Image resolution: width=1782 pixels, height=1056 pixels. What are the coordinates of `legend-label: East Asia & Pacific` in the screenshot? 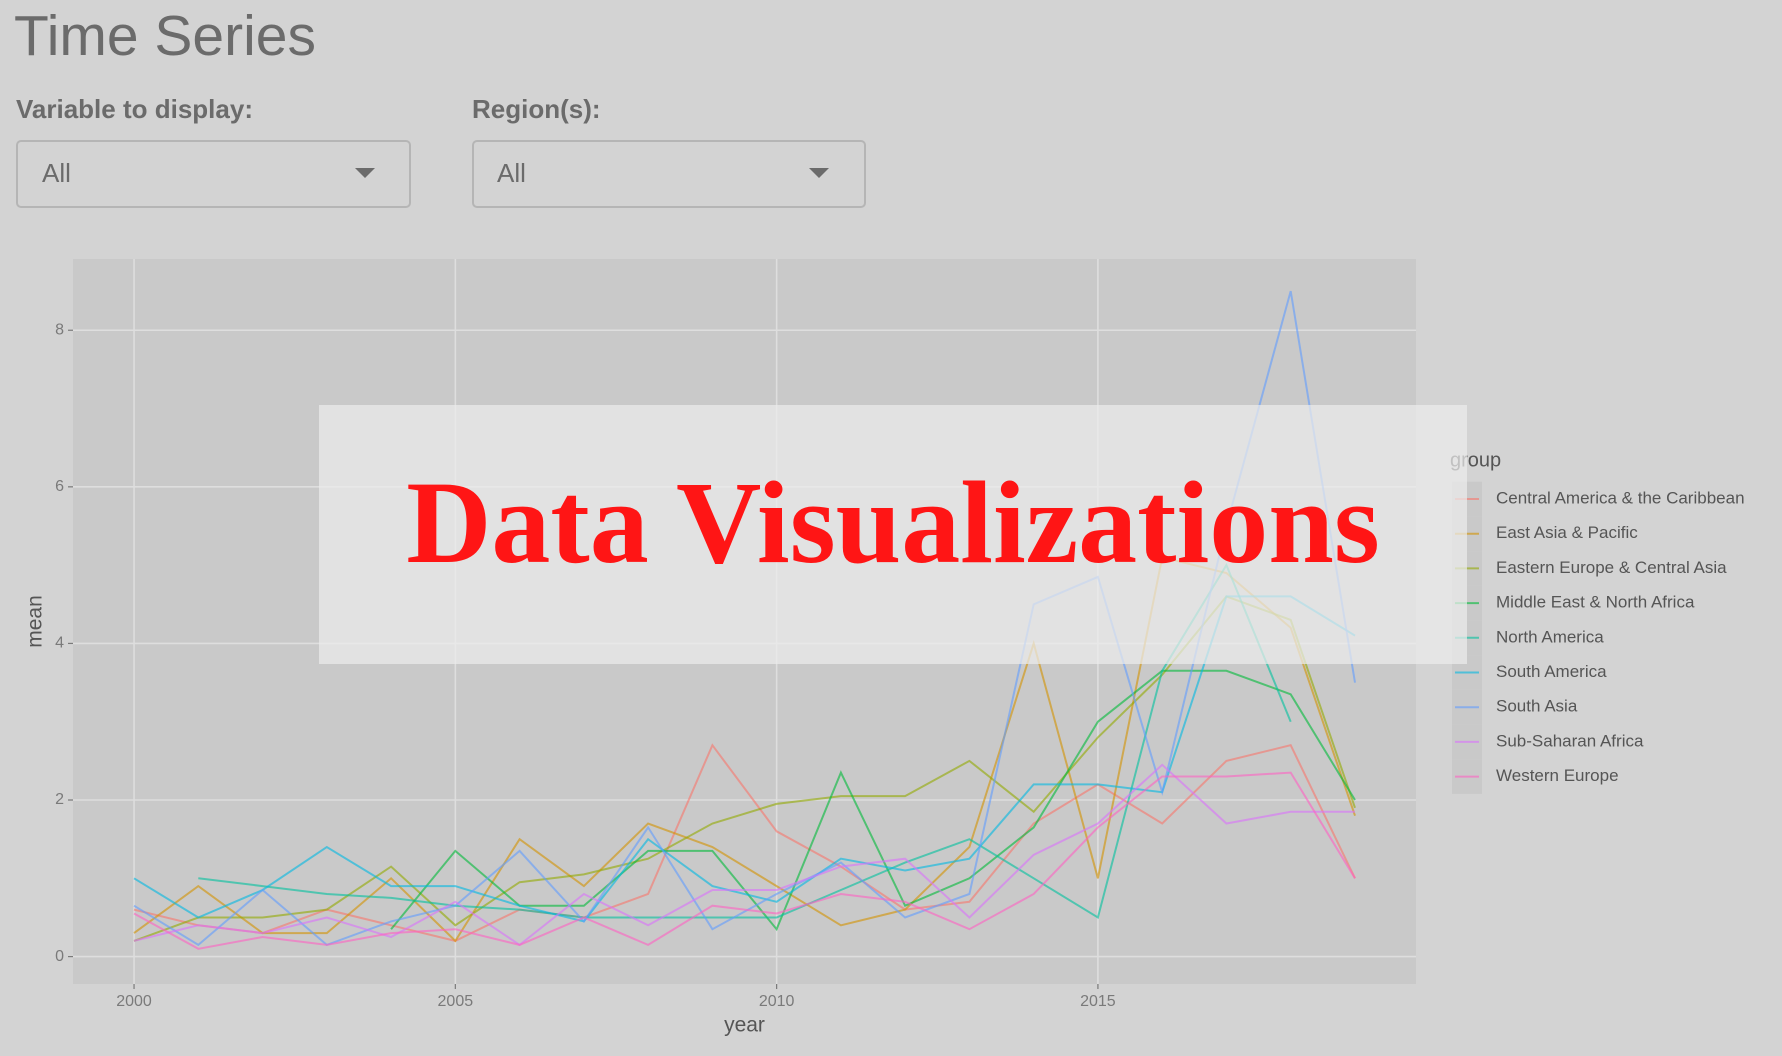 It's located at (1567, 532).